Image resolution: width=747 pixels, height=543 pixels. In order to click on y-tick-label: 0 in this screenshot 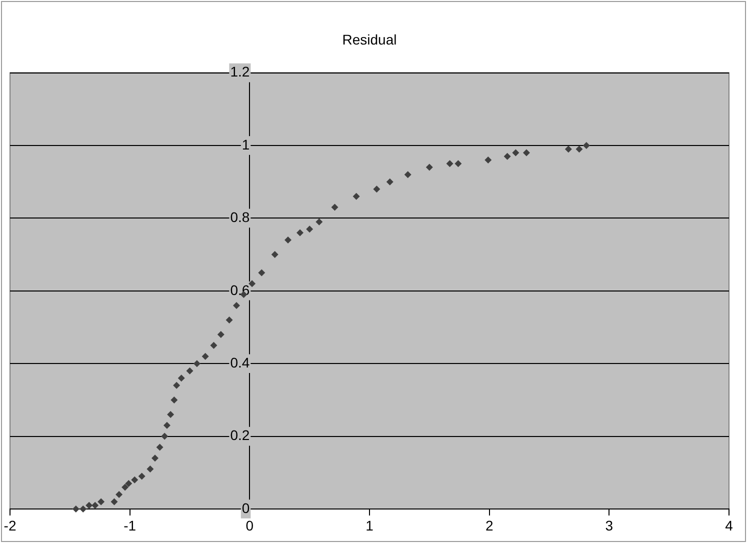, I will do `click(246, 508)`.